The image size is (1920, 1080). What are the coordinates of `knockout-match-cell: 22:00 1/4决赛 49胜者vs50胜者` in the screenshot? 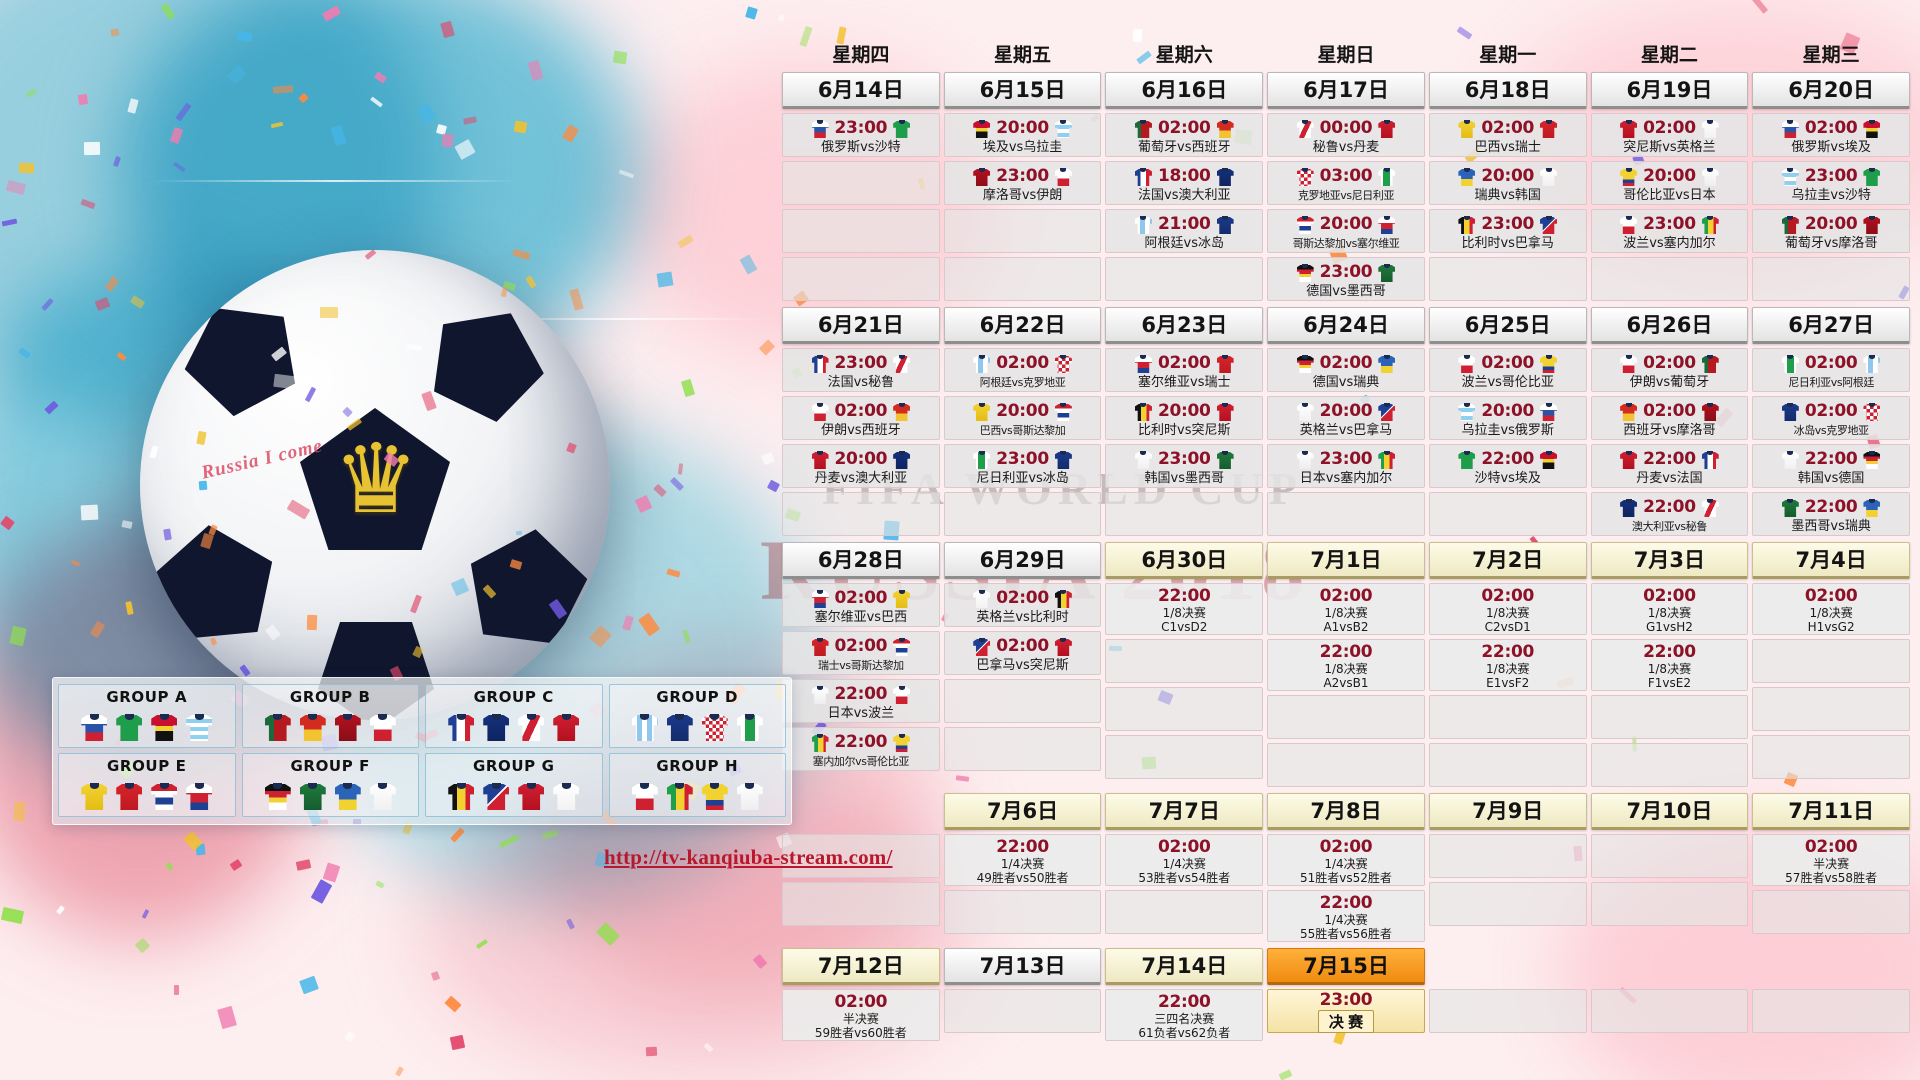 It's located at (1022, 860).